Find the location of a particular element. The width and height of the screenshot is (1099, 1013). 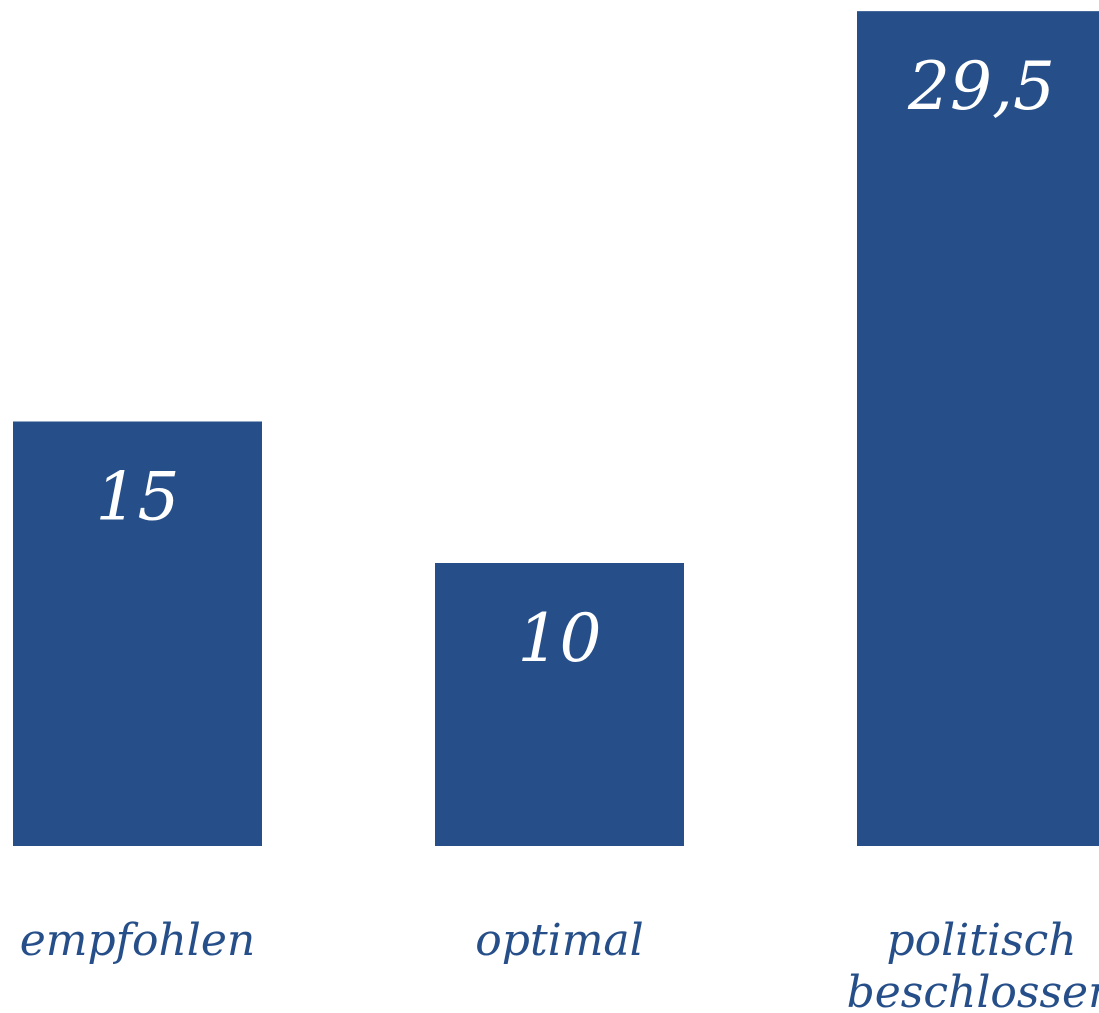

bar-value-label-2: 10 is located at coordinates (560, 638).